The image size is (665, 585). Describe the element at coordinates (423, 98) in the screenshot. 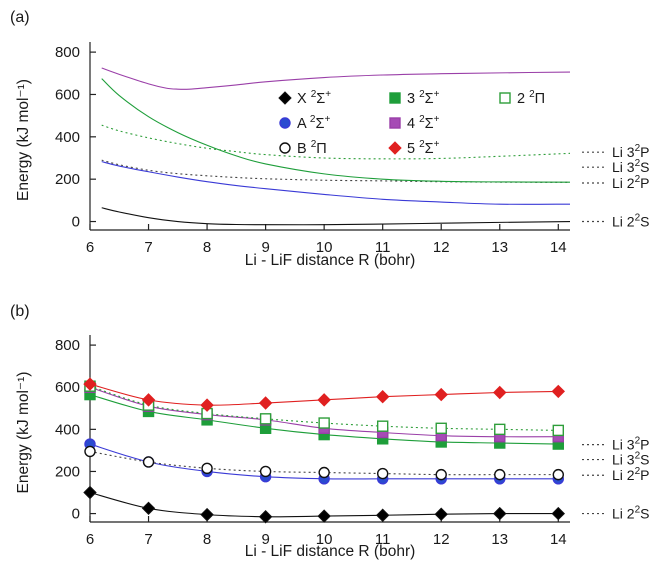

I see `legend-label-S3: 3 2Σ+` at that location.